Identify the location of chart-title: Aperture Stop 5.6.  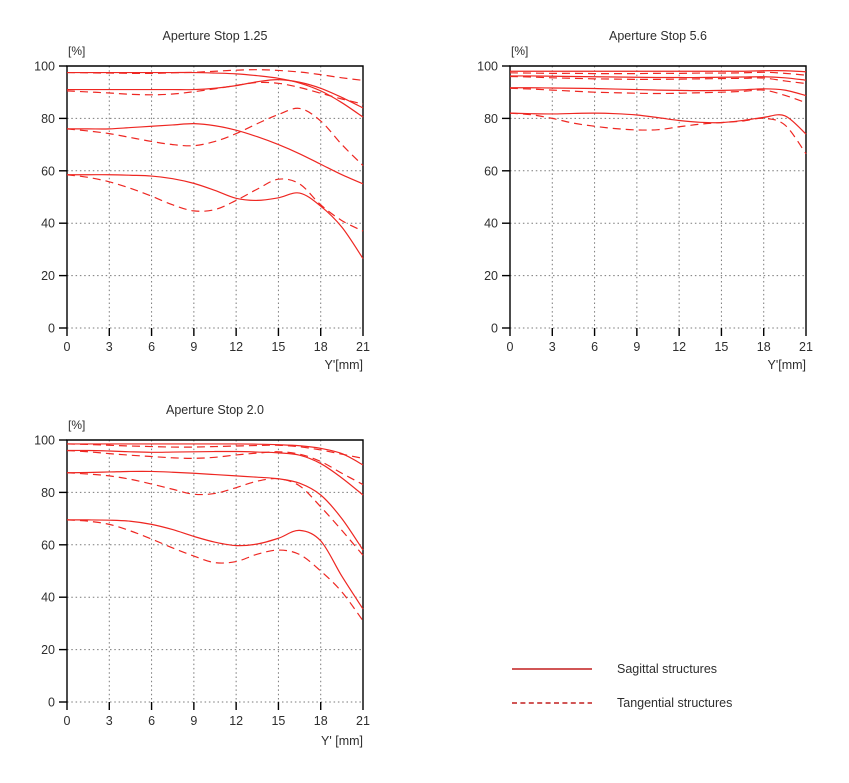
(658, 36).